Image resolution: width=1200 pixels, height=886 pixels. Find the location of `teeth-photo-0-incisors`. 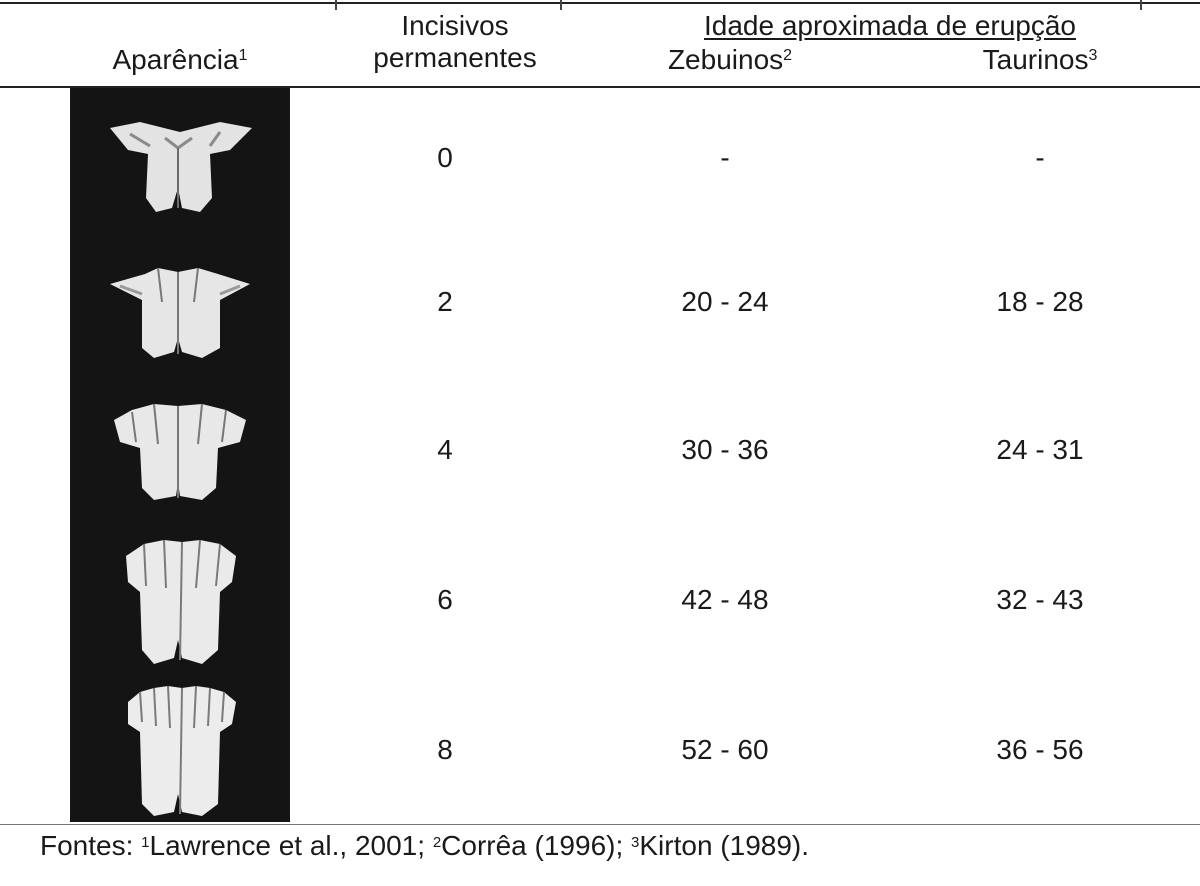

teeth-photo-0-incisors is located at coordinates (180, 158).